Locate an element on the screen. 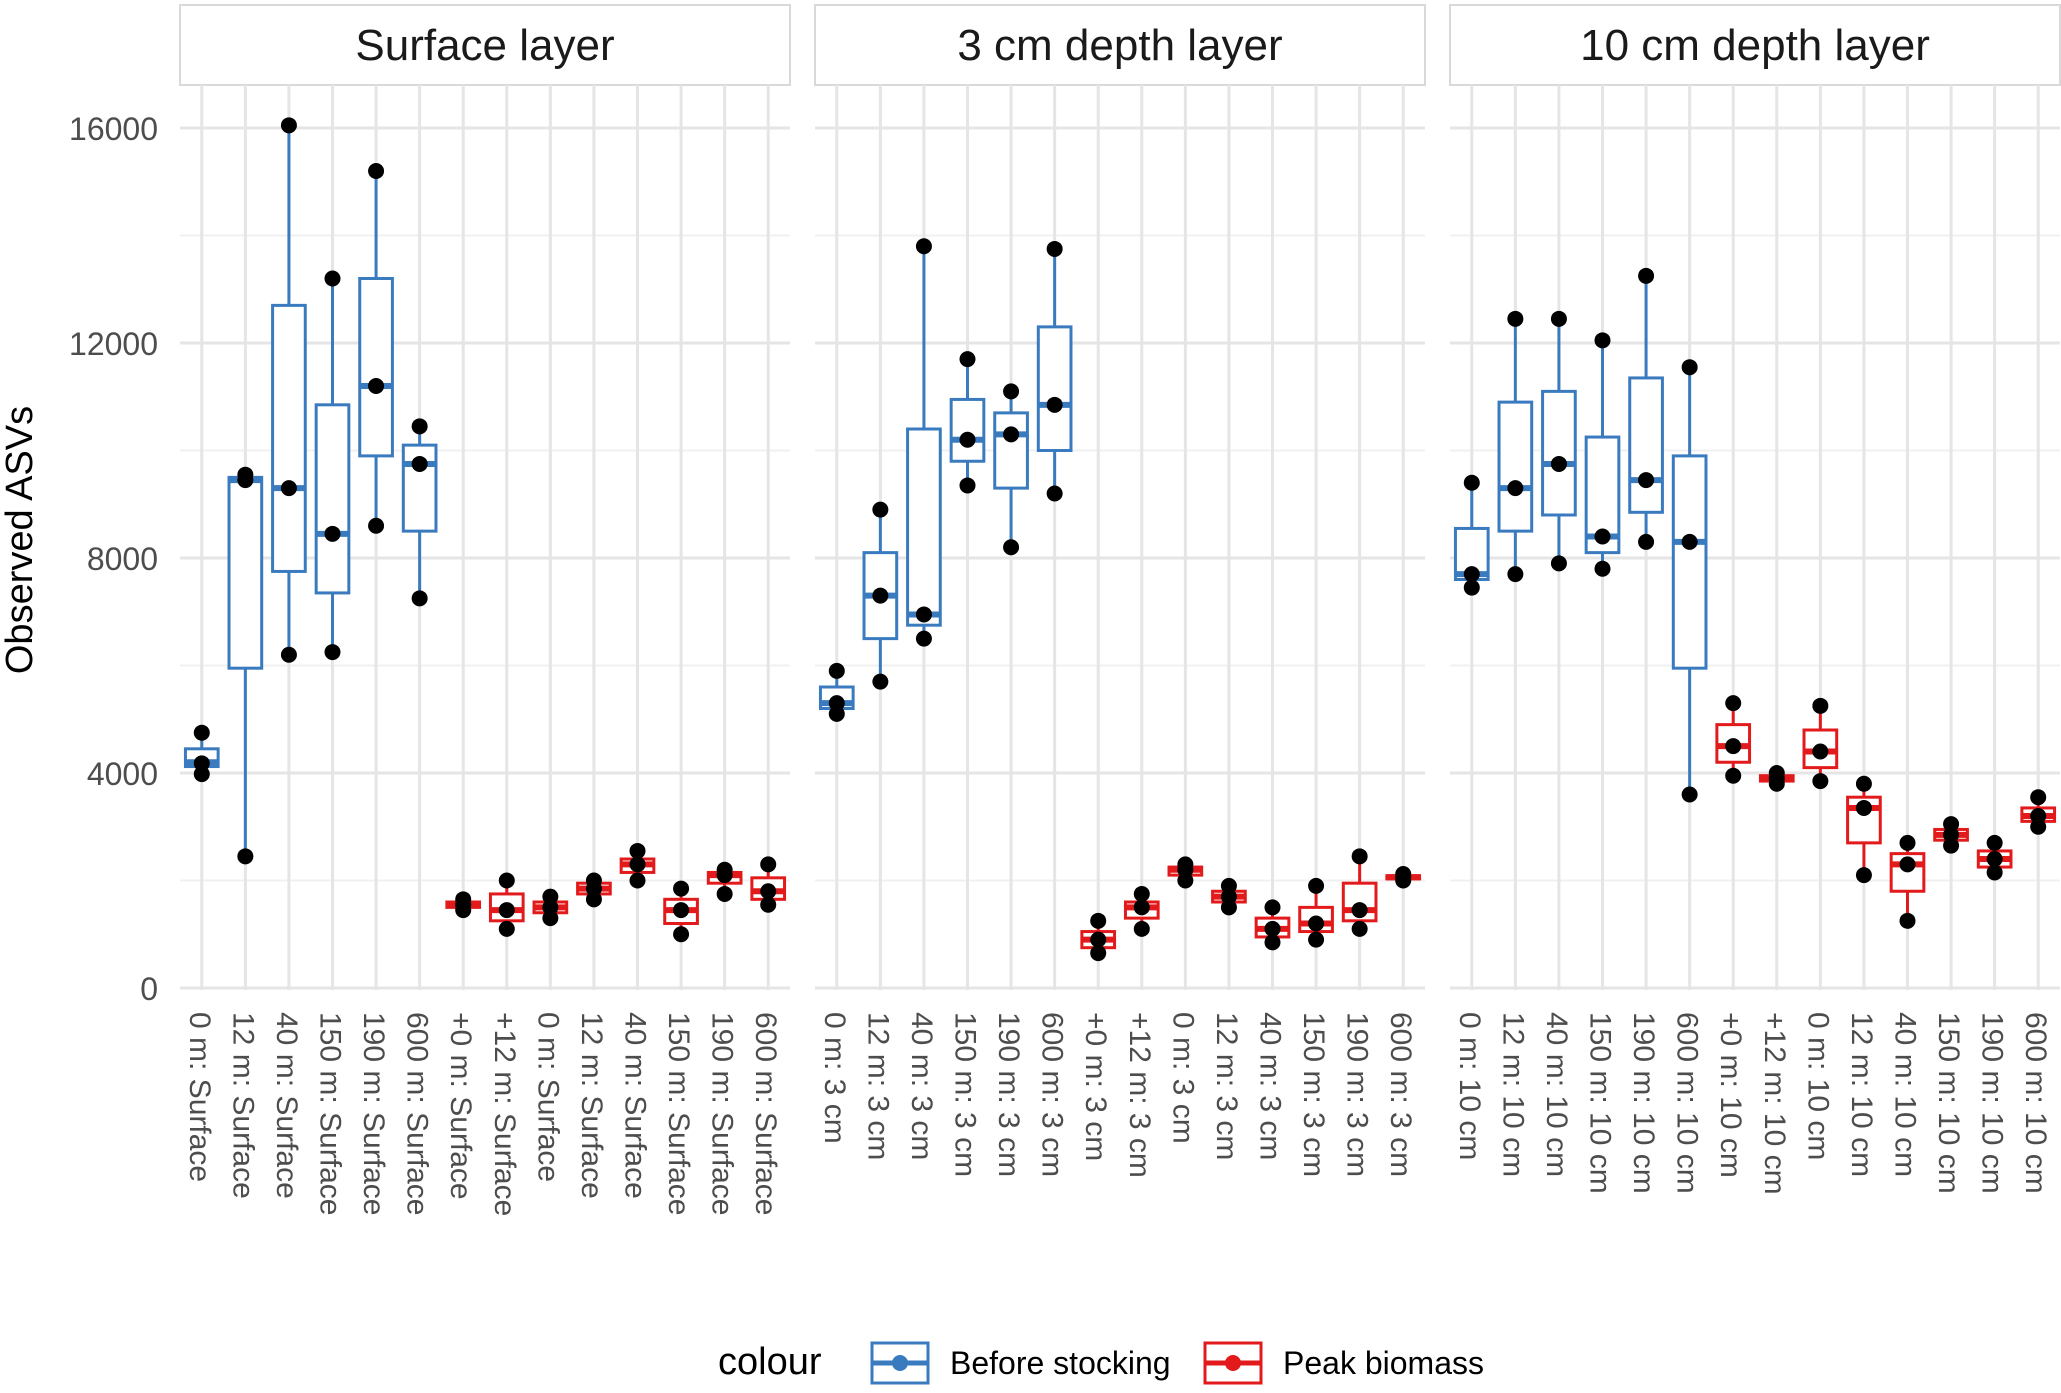  x-tick-label: 40 m: 3 cm is located at coordinates (921, 1086).